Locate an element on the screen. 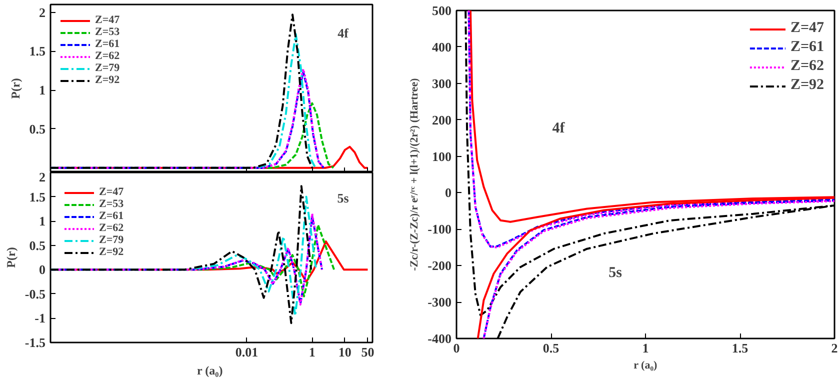 The image size is (840, 390). y-tick-label: -200 is located at coordinates (440, 266).